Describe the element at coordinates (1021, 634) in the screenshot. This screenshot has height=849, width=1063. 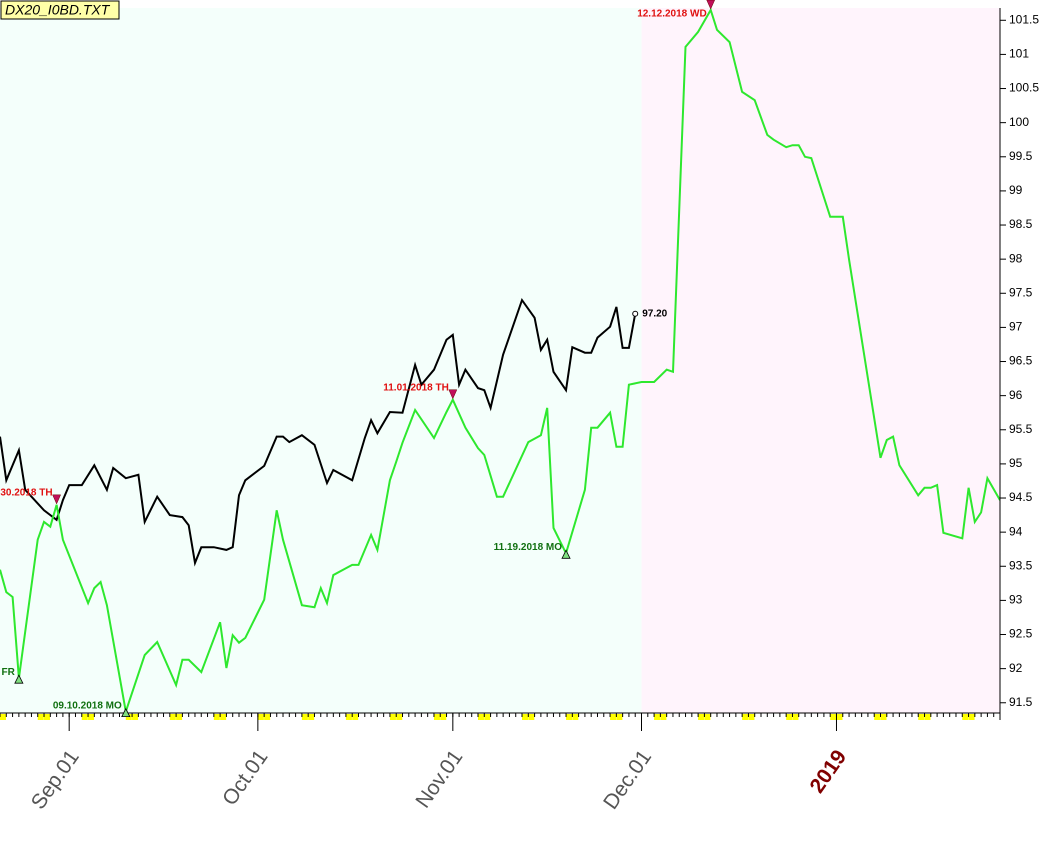
I see `y-tick-label: 92.5` at that location.